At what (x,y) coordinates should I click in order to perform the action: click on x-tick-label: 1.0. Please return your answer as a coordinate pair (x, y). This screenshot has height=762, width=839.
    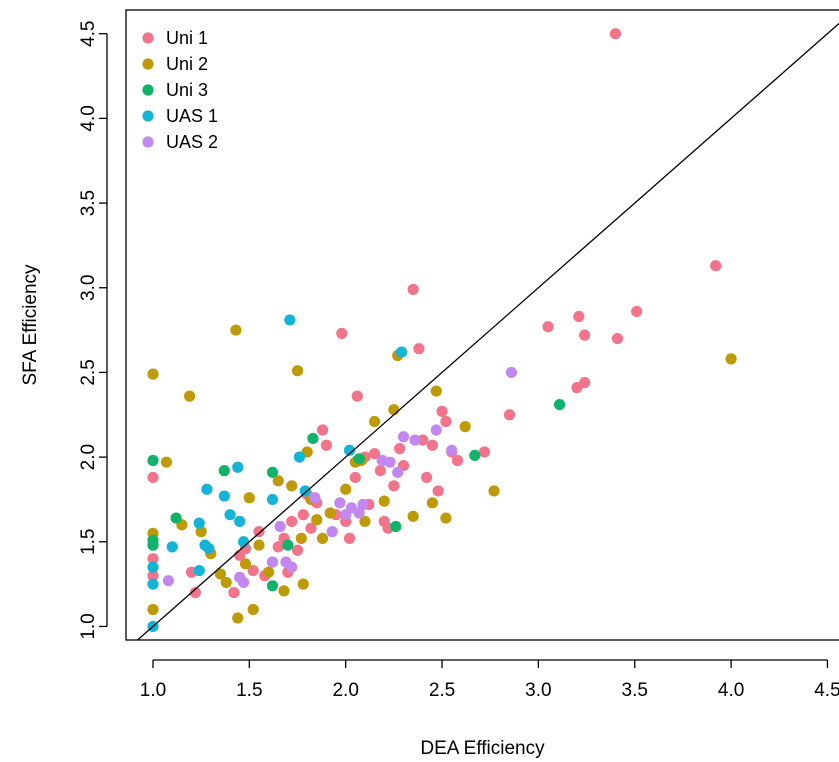
    Looking at the image, I should click on (153, 690).